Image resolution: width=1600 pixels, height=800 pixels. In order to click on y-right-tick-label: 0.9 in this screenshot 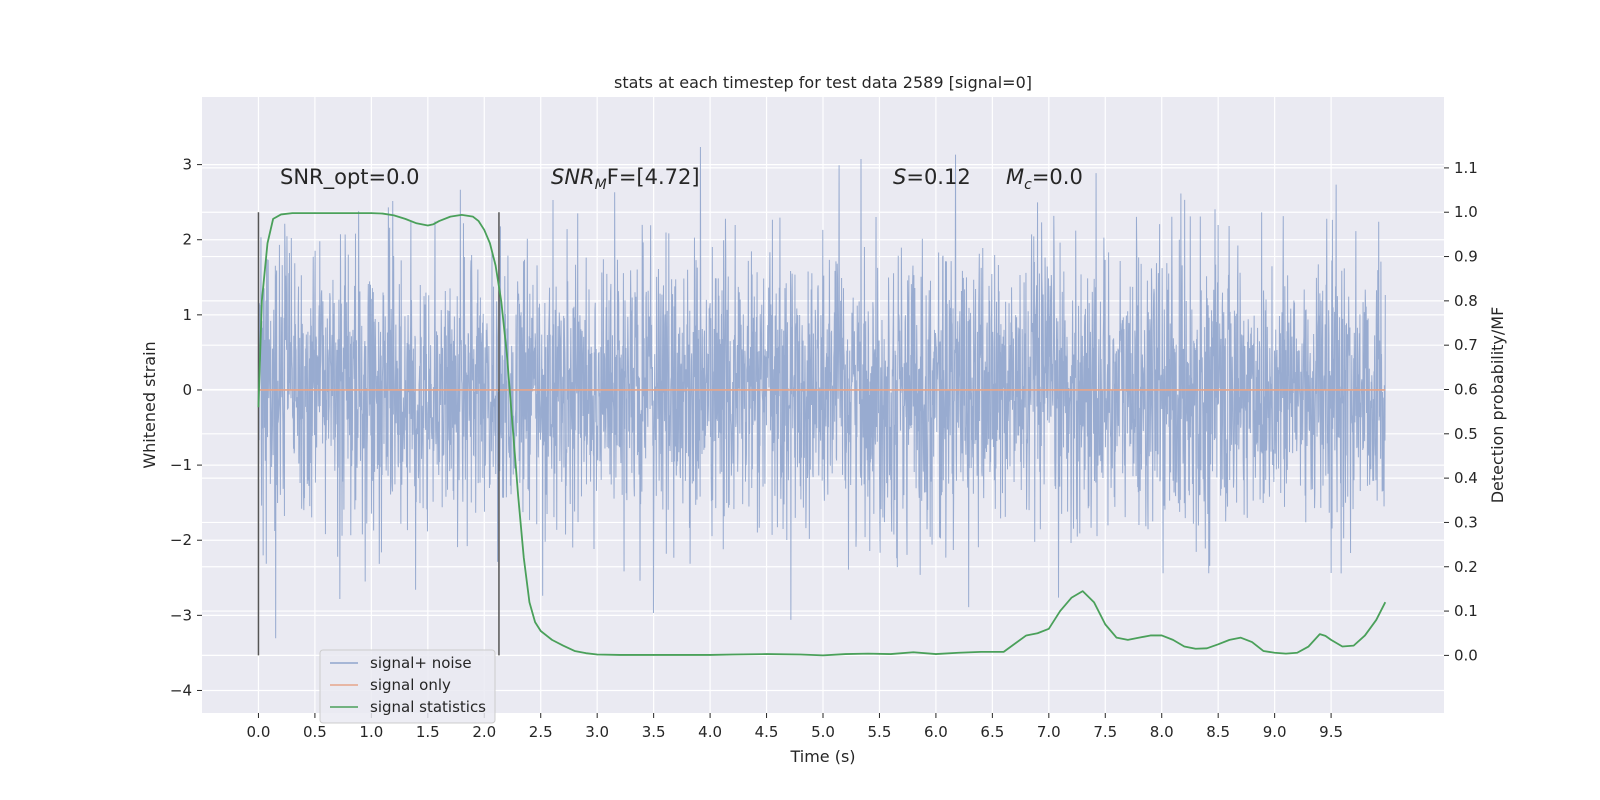, I will do `click(1466, 257)`.